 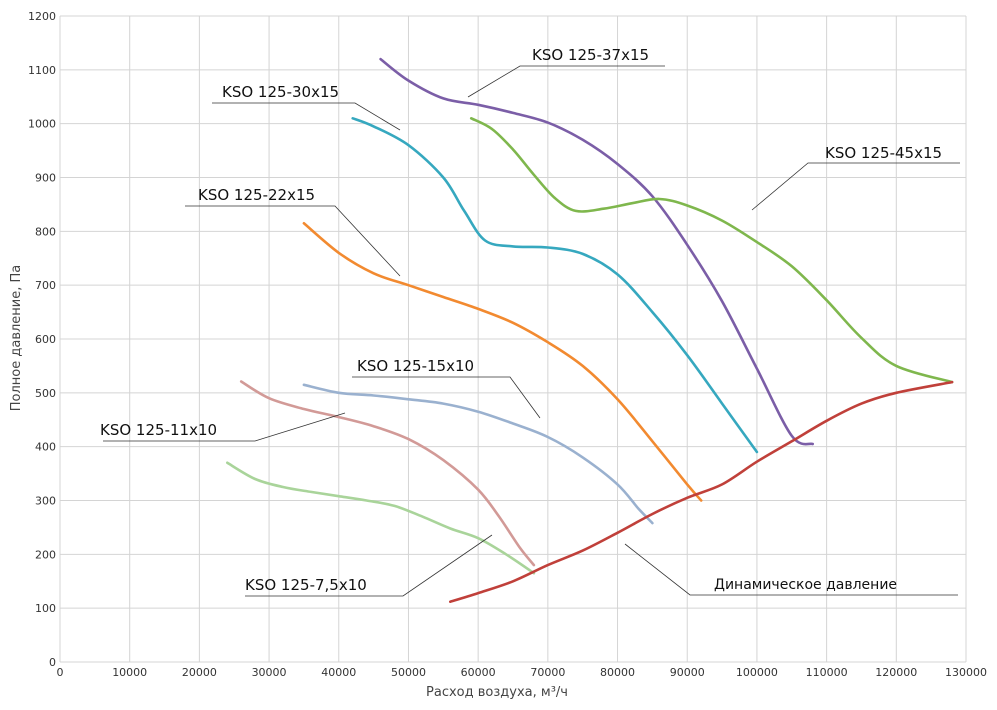 What do you see at coordinates (199, 672) in the screenshot?
I see `x-tick-label: 20000` at bounding box center [199, 672].